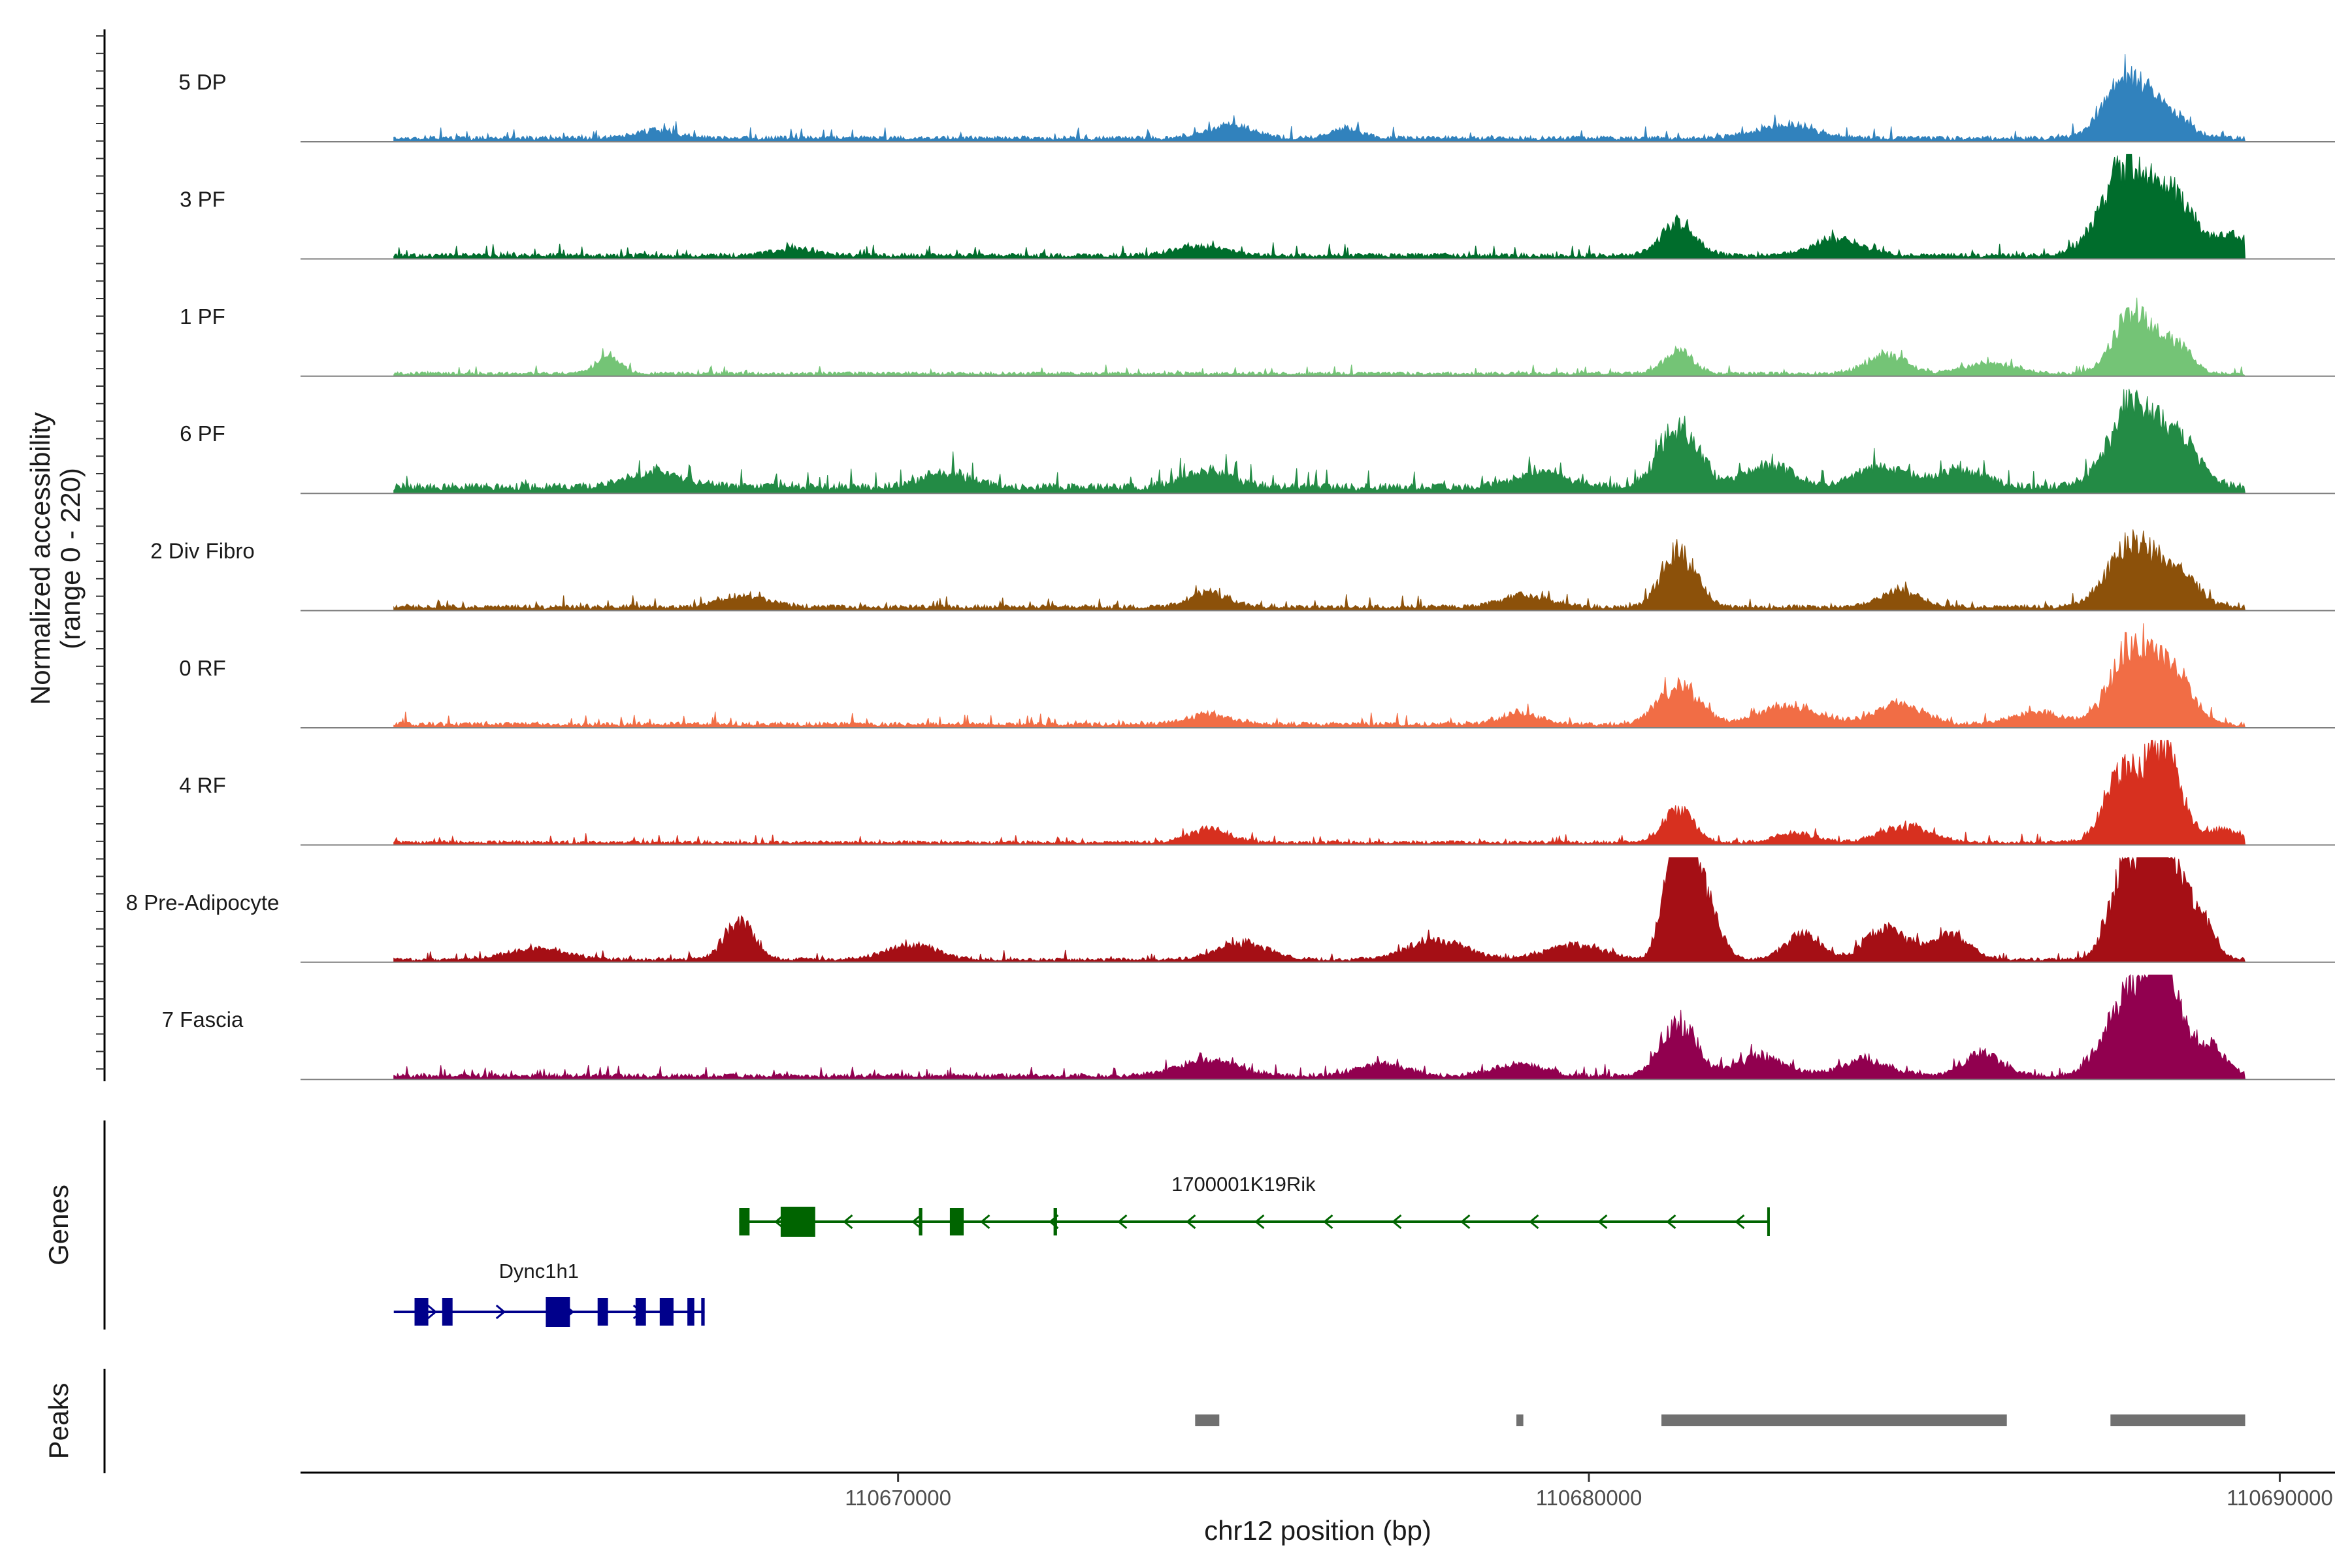 This screenshot has height=1568, width=2352. Describe the element at coordinates (202, 199) in the screenshot. I see `track-label: 3 PF` at that location.